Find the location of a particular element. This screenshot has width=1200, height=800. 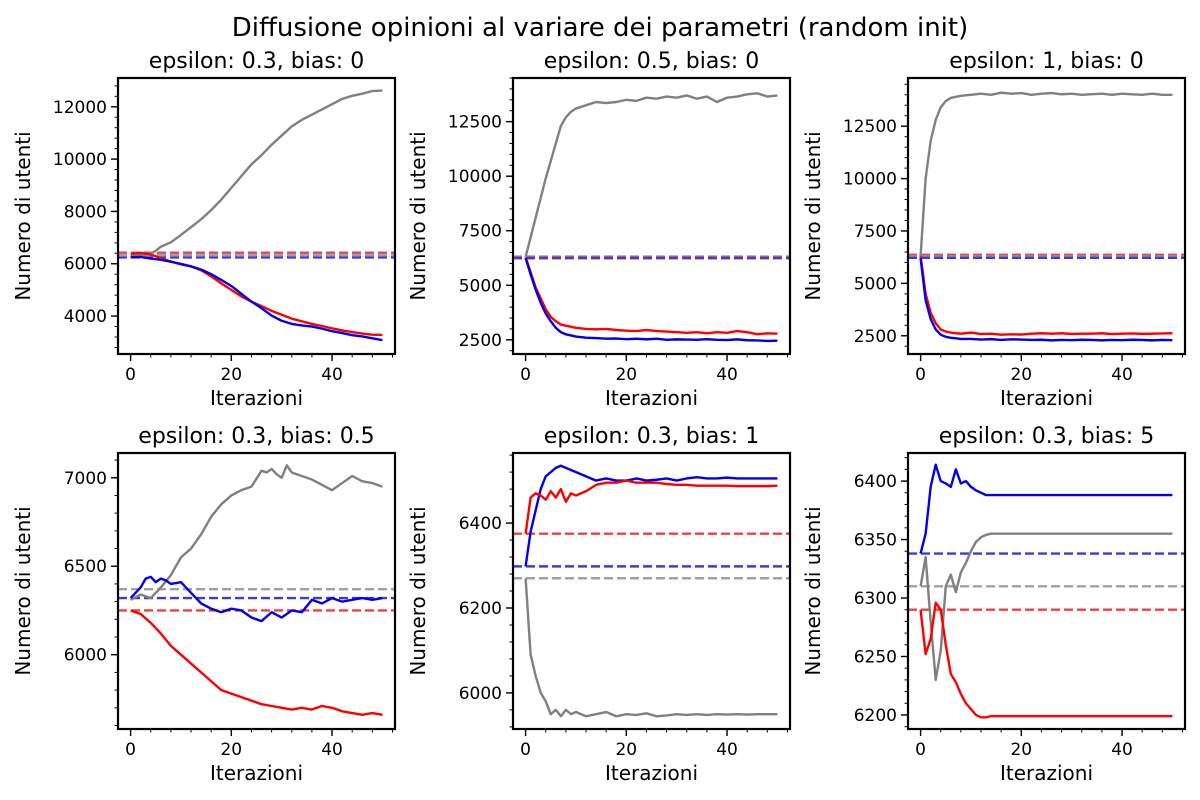

y-tick-label: 6500 is located at coordinates (85, 567).